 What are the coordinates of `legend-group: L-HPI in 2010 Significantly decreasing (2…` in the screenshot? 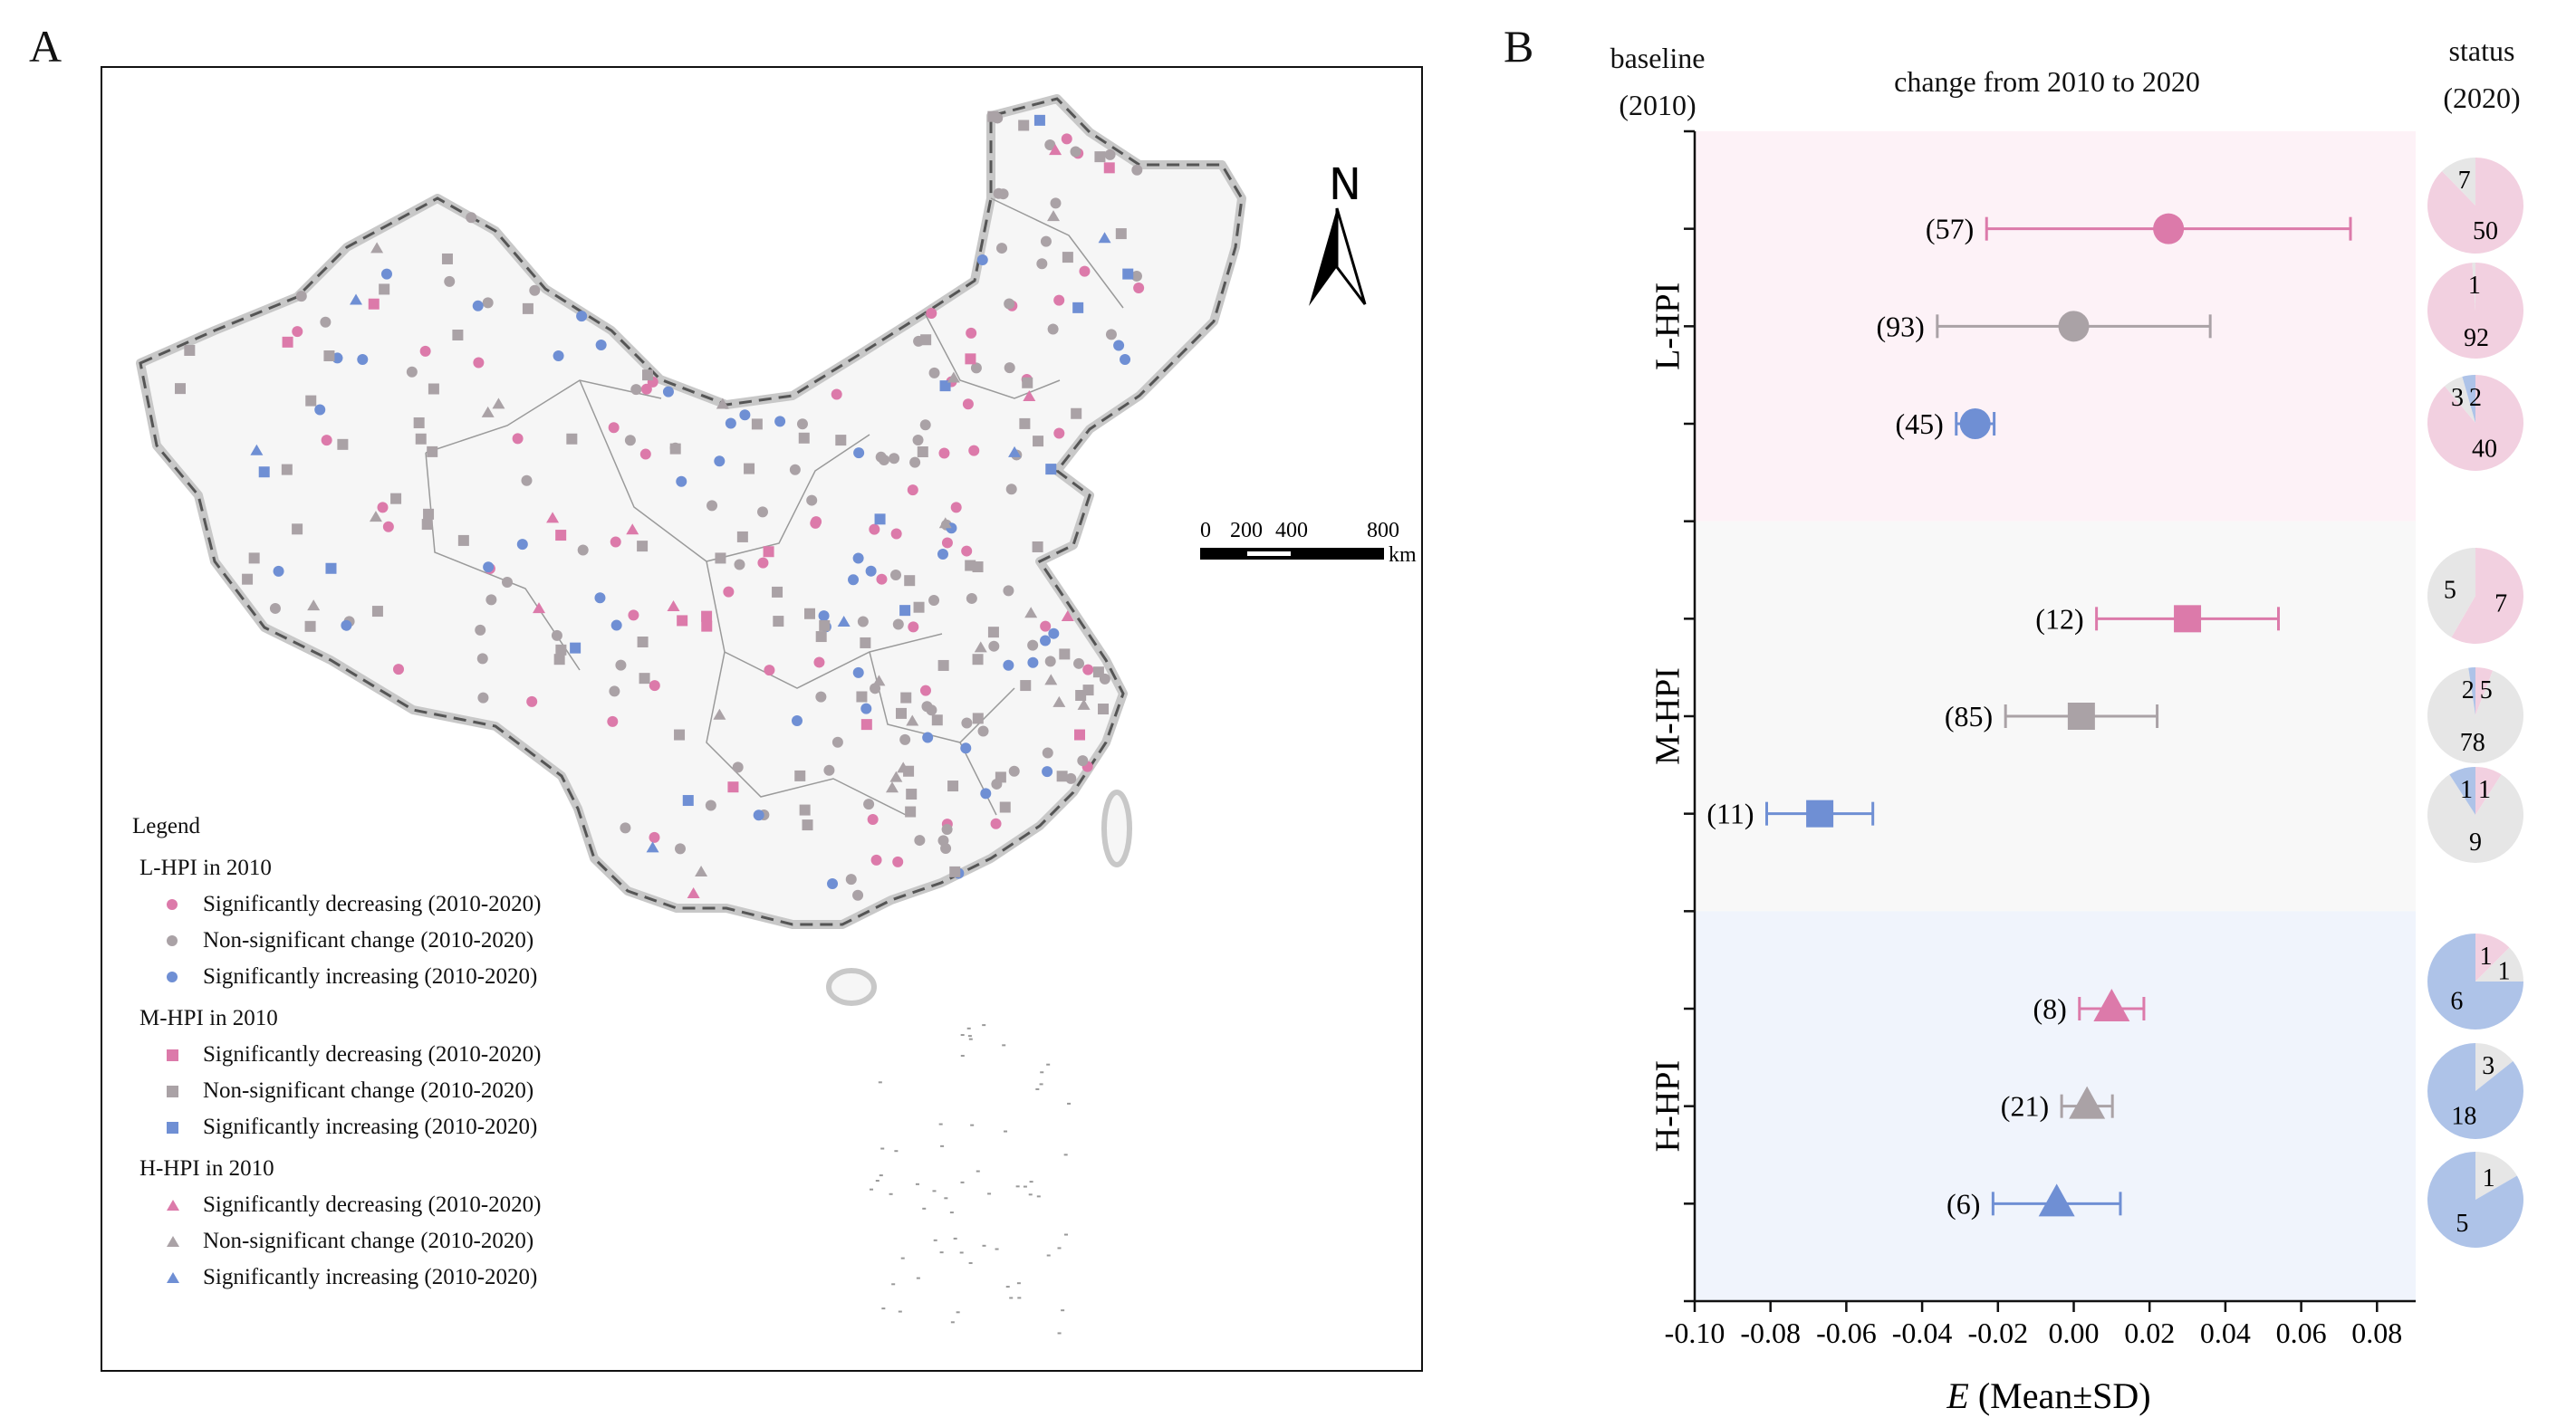 It's located at (340, 922).